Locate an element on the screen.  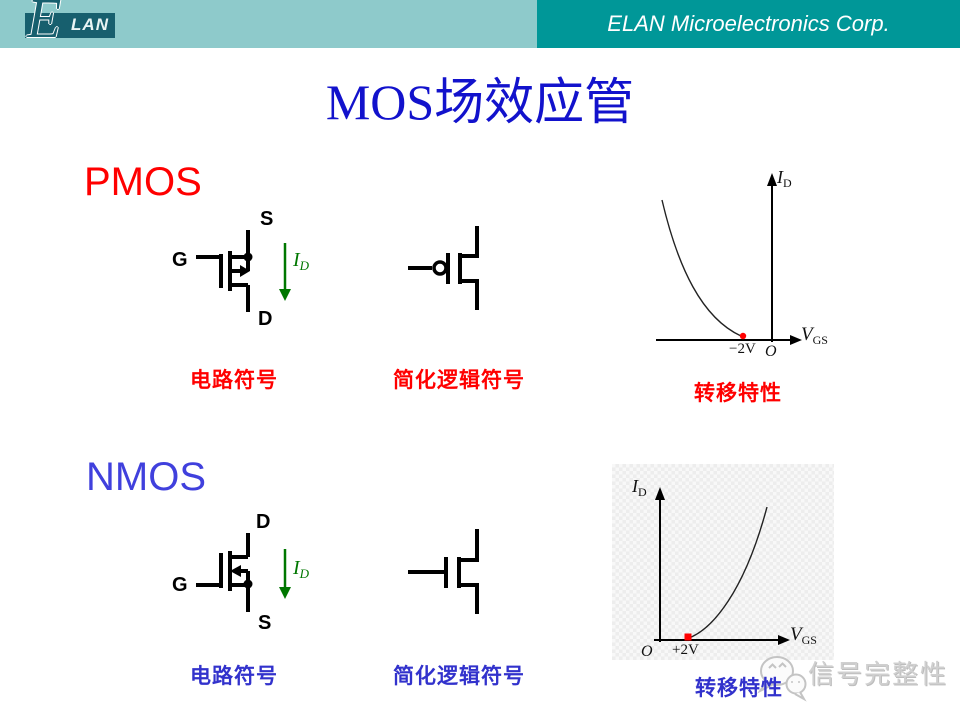
pmos-current-arrow-icon is located at coordinates (285, 272).